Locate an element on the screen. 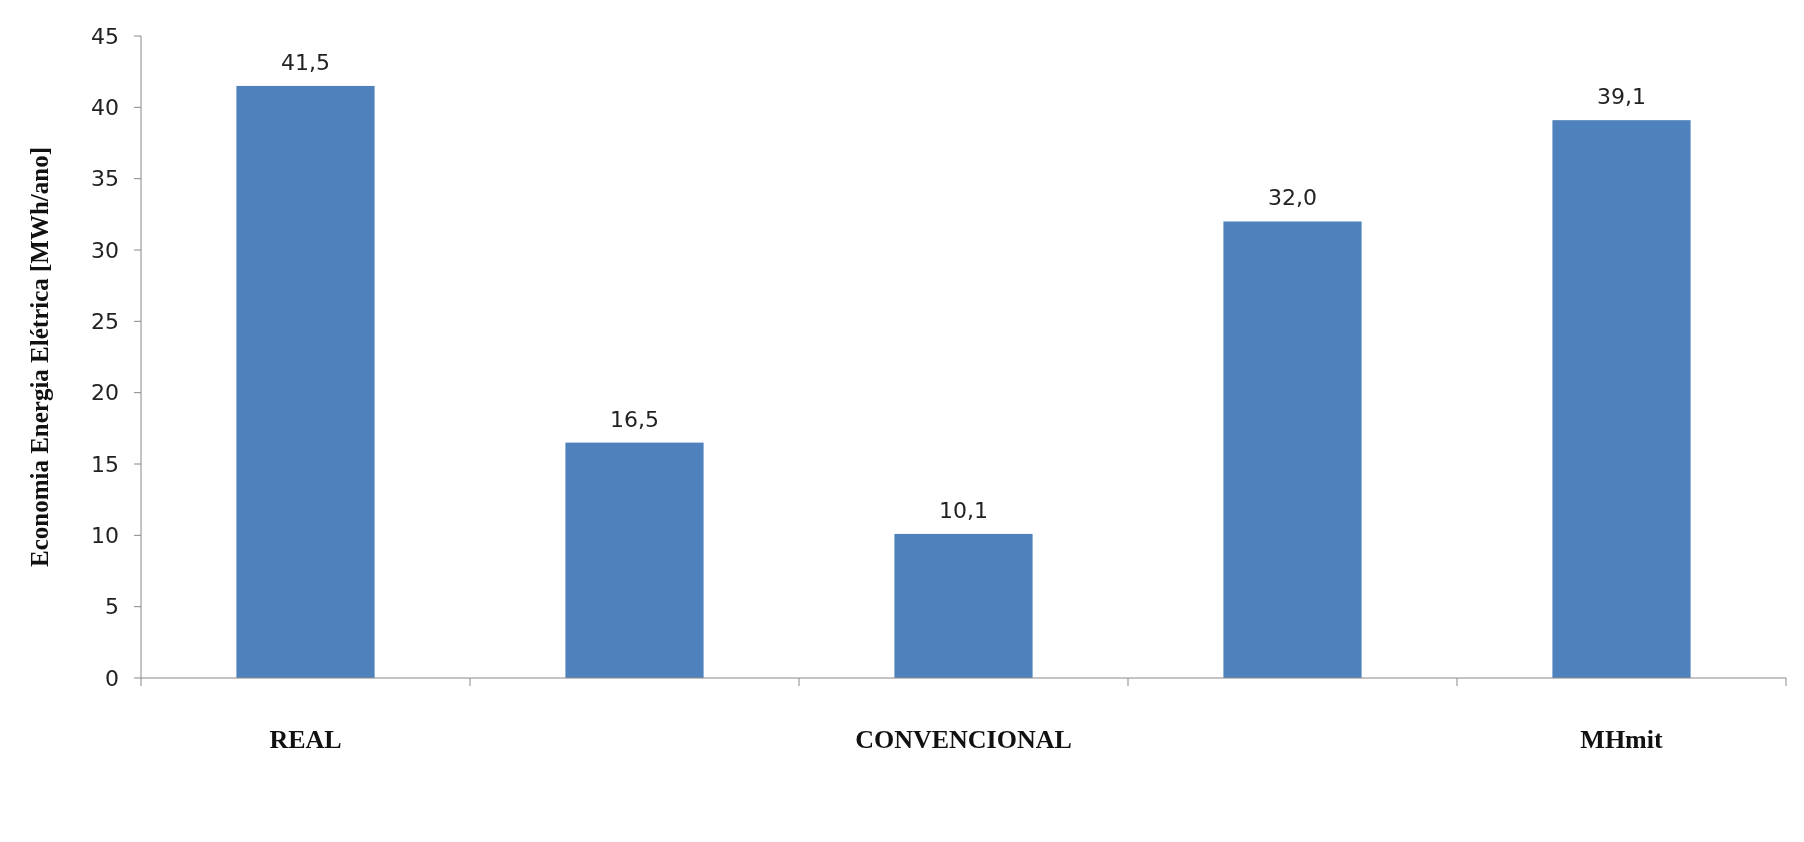 Image resolution: width=1804 pixels, height=842 pixels. y-tick-label: 20 is located at coordinates (105, 393).